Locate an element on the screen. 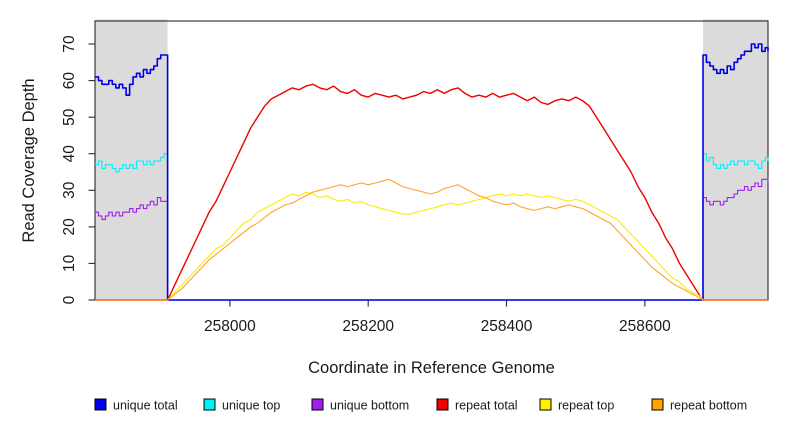  legend-item-unique-top: unique top is located at coordinates (241, 405).